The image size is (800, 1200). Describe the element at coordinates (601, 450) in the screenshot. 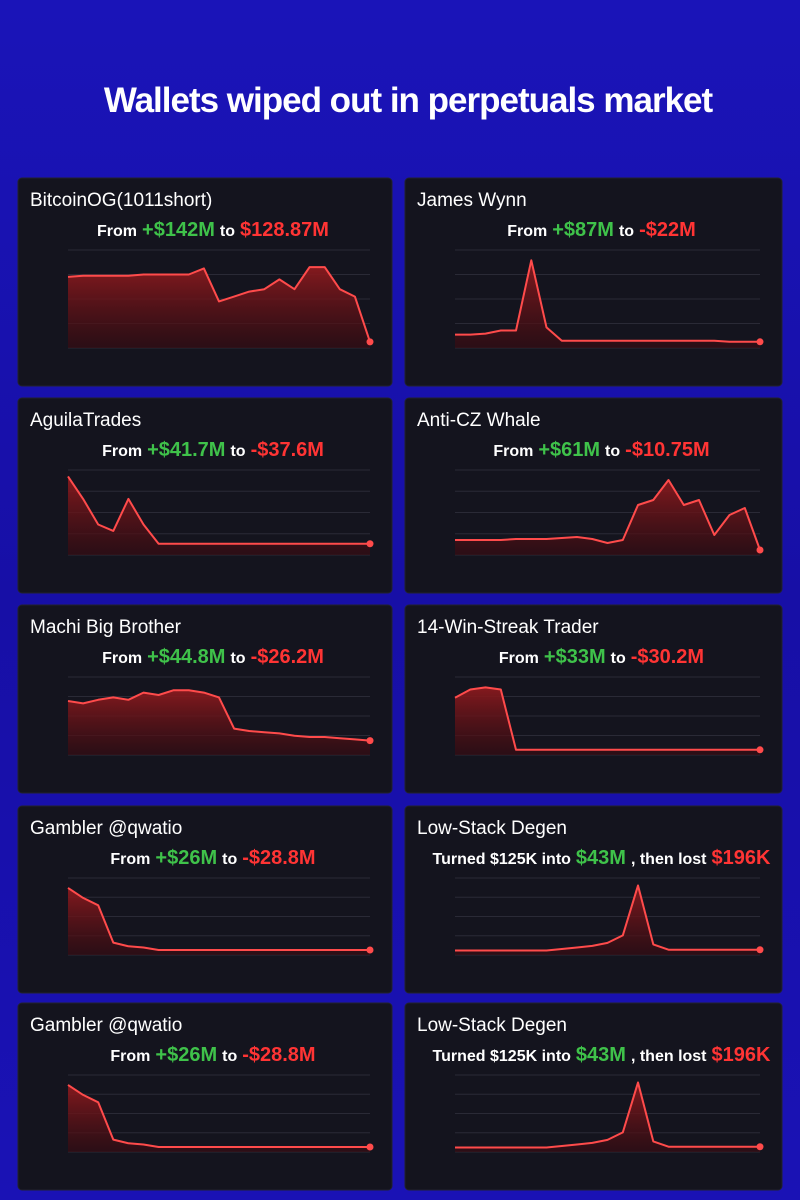

I see `panel-subtitle: From +$61M to -$10.75M` at that location.